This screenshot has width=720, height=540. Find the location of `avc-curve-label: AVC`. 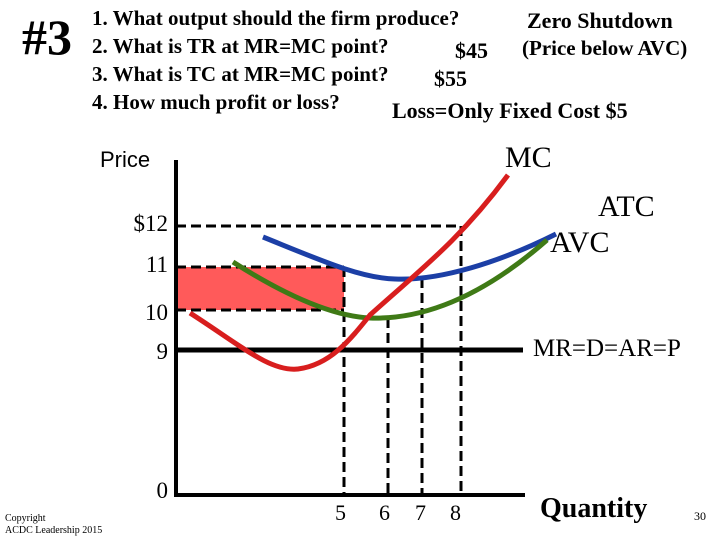

avc-curve-label: AVC is located at coordinates (580, 242).